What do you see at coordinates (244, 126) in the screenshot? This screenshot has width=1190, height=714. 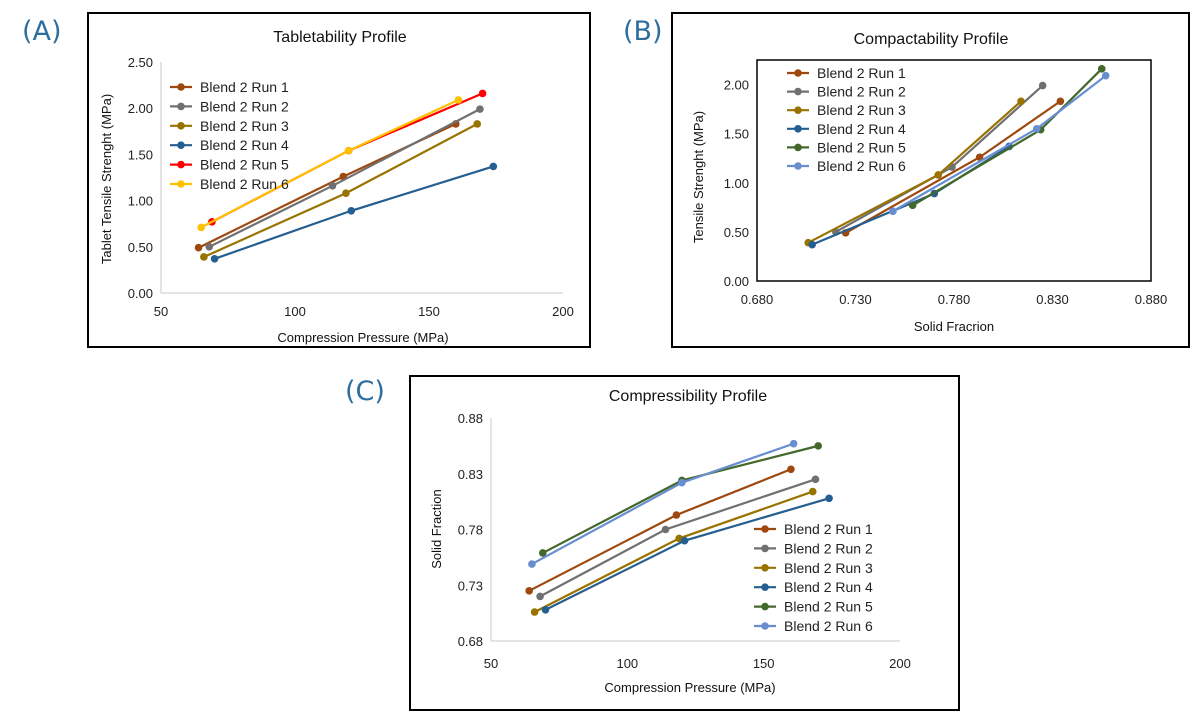 I see `chart-a-legend-label: Blend 2 Run 3` at bounding box center [244, 126].